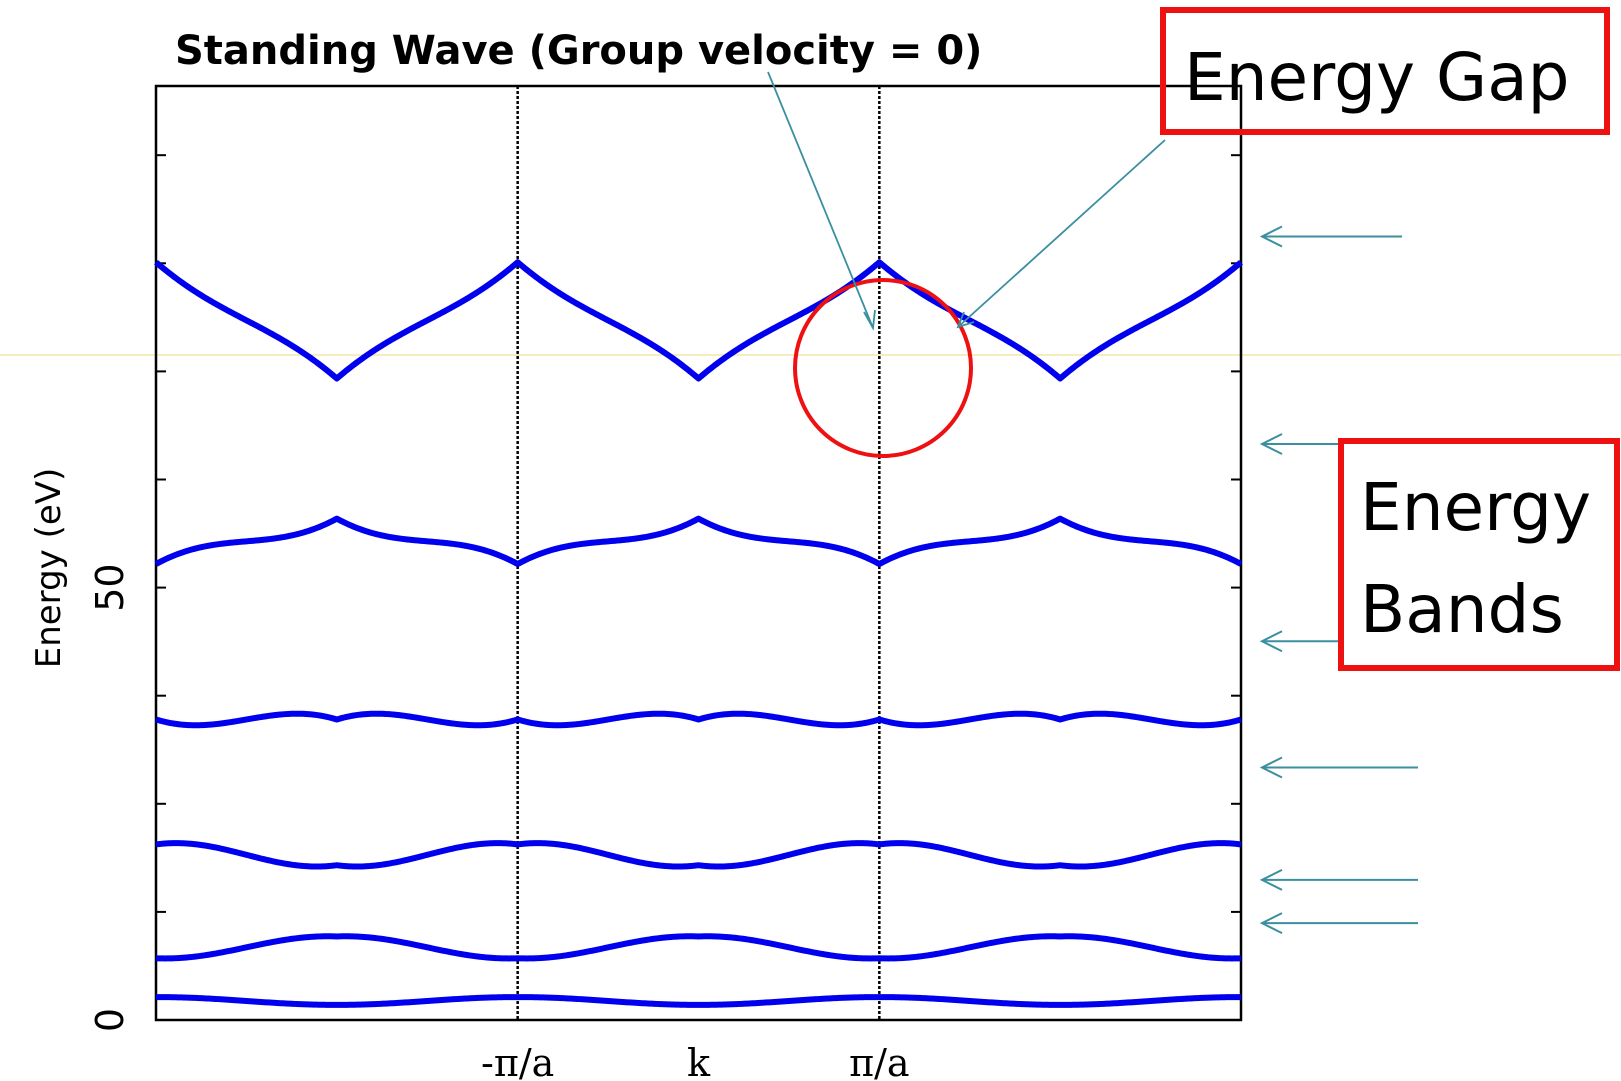 This screenshot has width=1621, height=1081. Describe the element at coordinates (1377, 77) in the screenshot. I see `energy-gap-label: Energy Gap` at that location.